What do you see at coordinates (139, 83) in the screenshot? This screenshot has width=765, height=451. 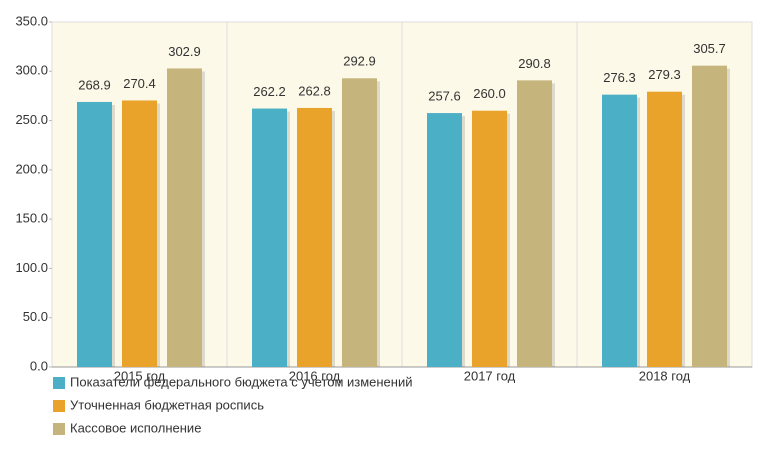 I see `data-label: 270.4` at bounding box center [139, 83].